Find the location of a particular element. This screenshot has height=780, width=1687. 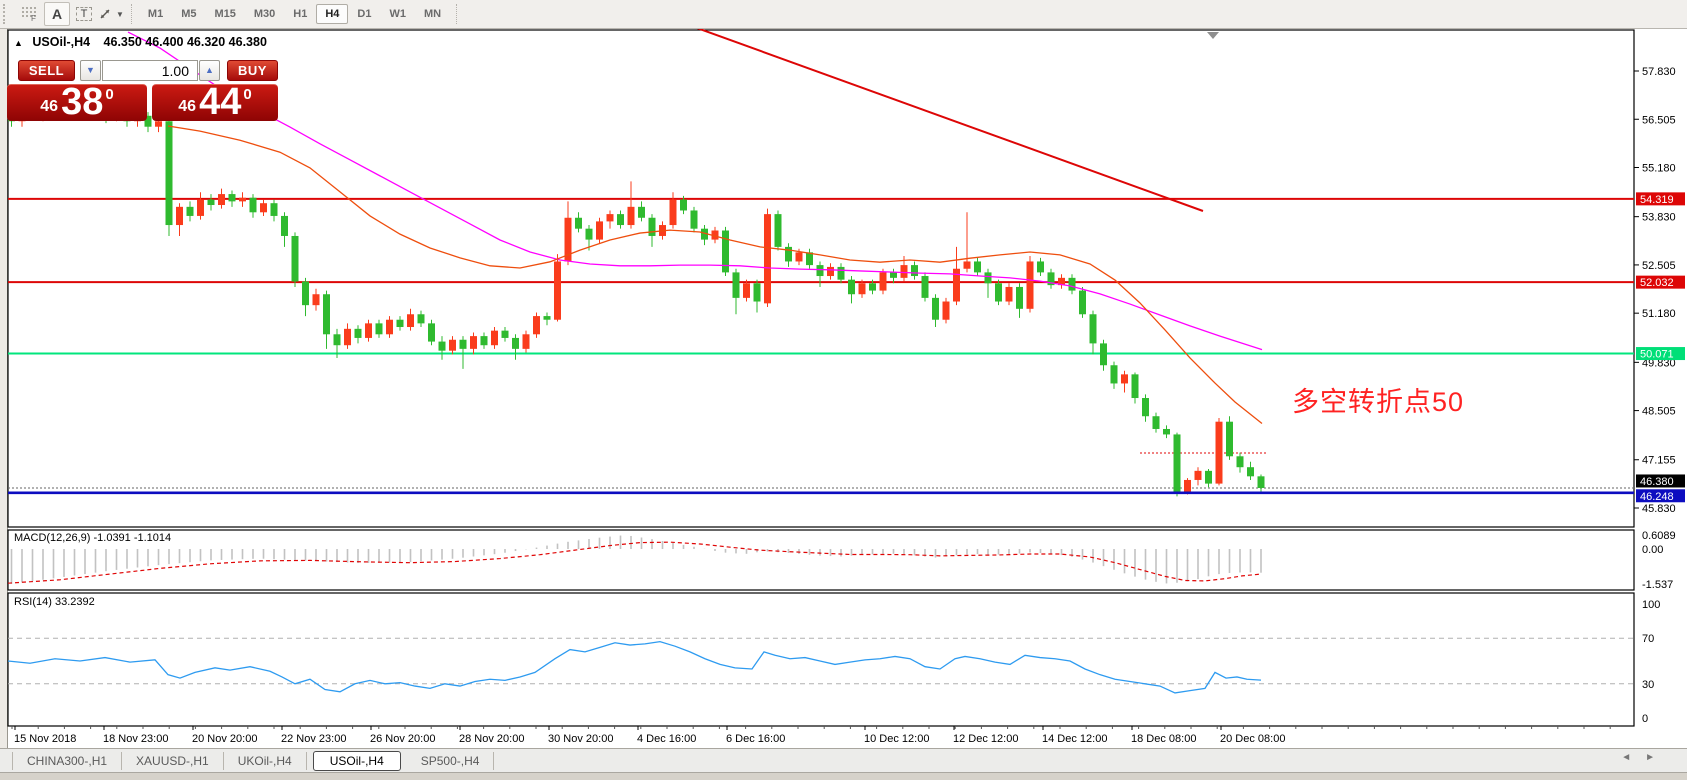

svg-text: 100 is located at coordinates (1651, 605).